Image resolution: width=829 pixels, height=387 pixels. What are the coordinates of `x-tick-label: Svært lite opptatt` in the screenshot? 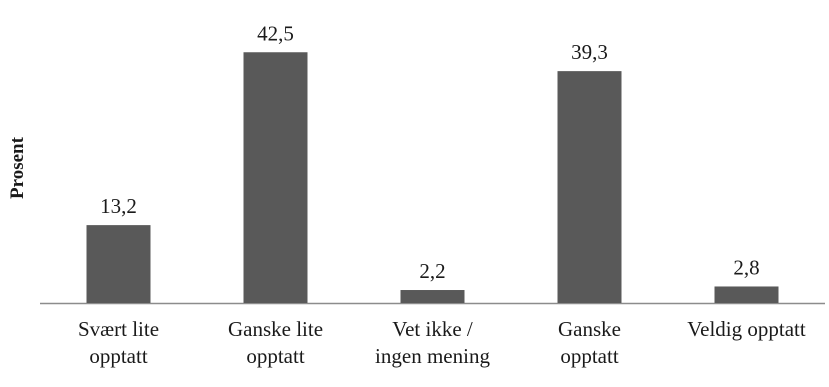 It's located at (118, 342).